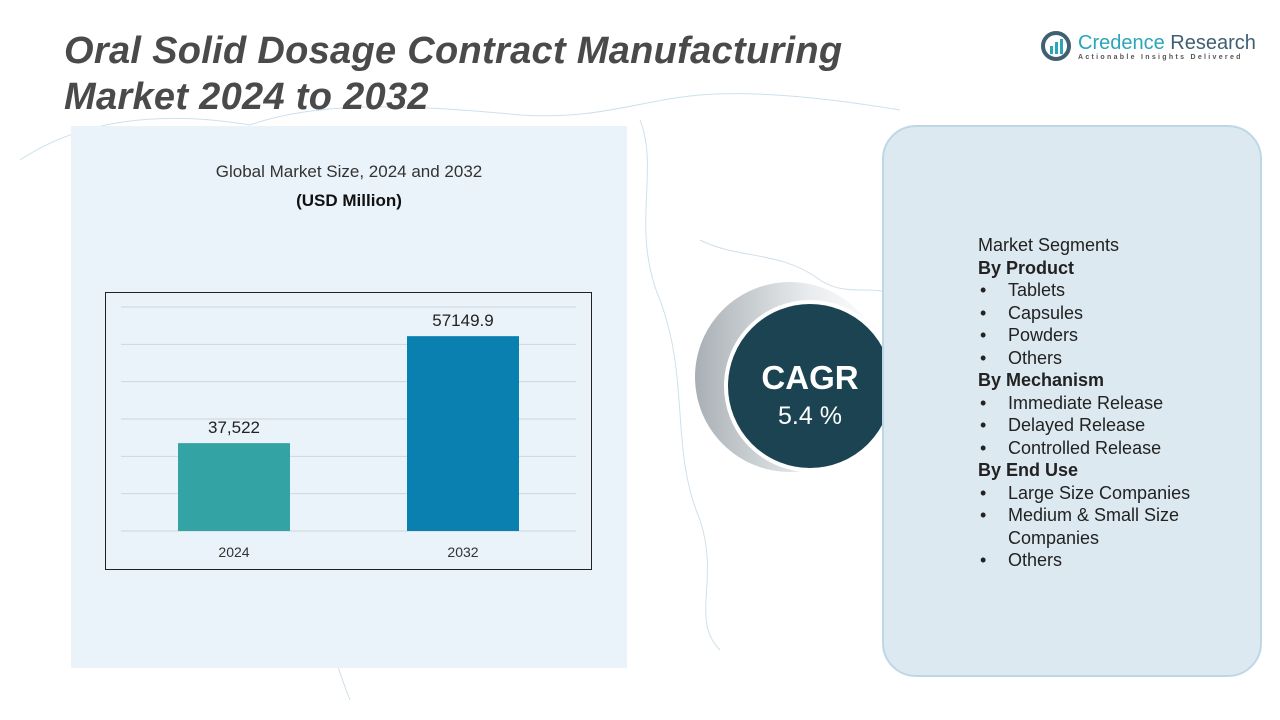 This screenshot has height=720, width=1280. What do you see at coordinates (1086, 402) in the screenshot?
I see `segment-item-label: Immediate Release` at bounding box center [1086, 402].